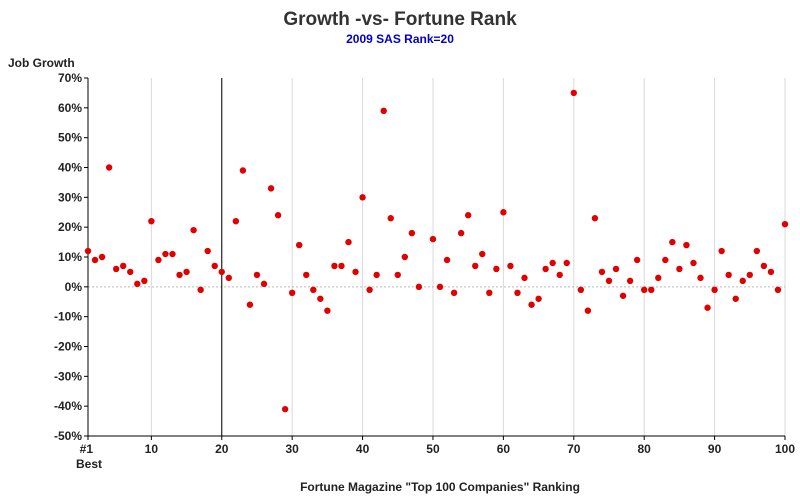  Describe the element at coordinates (70, 257) in the screenshot. I see `y-tick-label: 10%` at that location.